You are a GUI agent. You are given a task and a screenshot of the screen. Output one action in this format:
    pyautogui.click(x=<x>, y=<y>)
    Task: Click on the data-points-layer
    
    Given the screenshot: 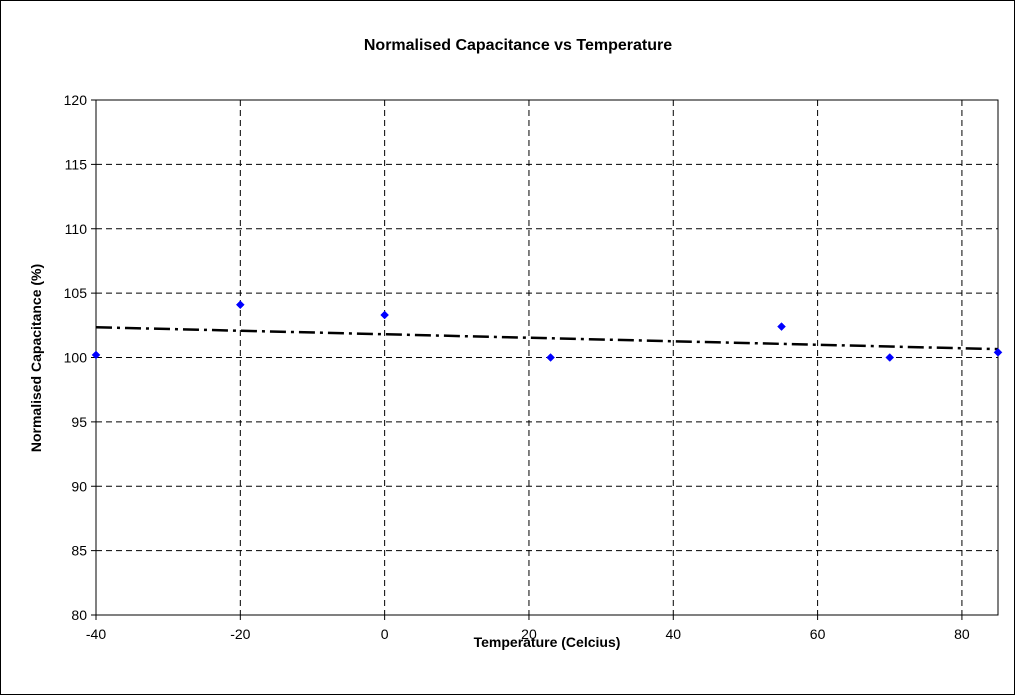 What is the action you would take?
    pyautogui.click(x=547, y=331)
    